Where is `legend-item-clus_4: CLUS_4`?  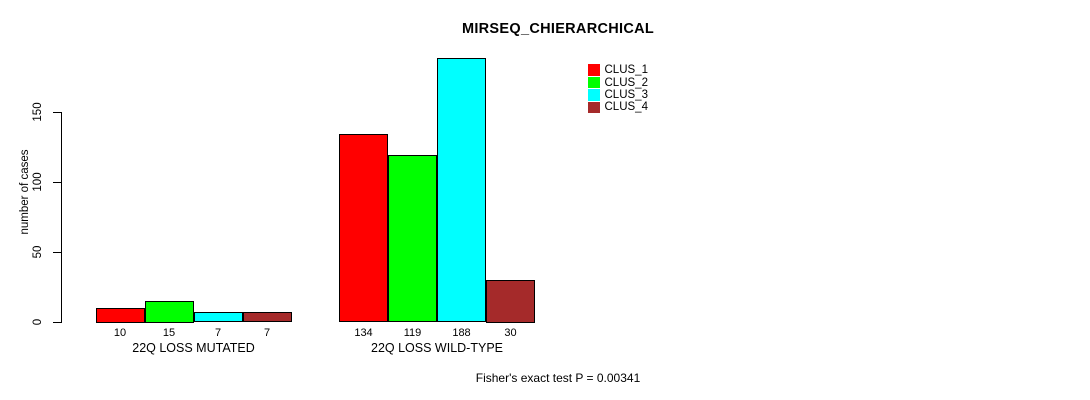
legend-item-clus_4: CLUS_4 is located at coordinates (618, 107).